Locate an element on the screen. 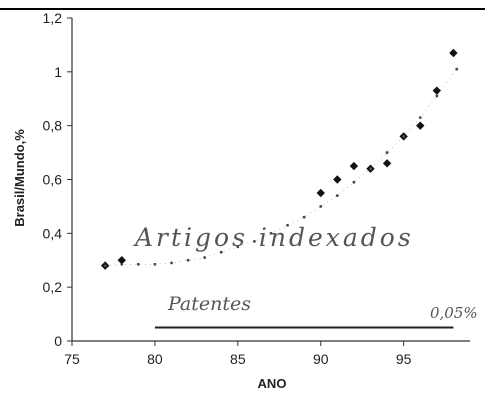 The width and height of the screenshot is (485, 403). x-tick-label: 75 is located at coordinates (72, 359).